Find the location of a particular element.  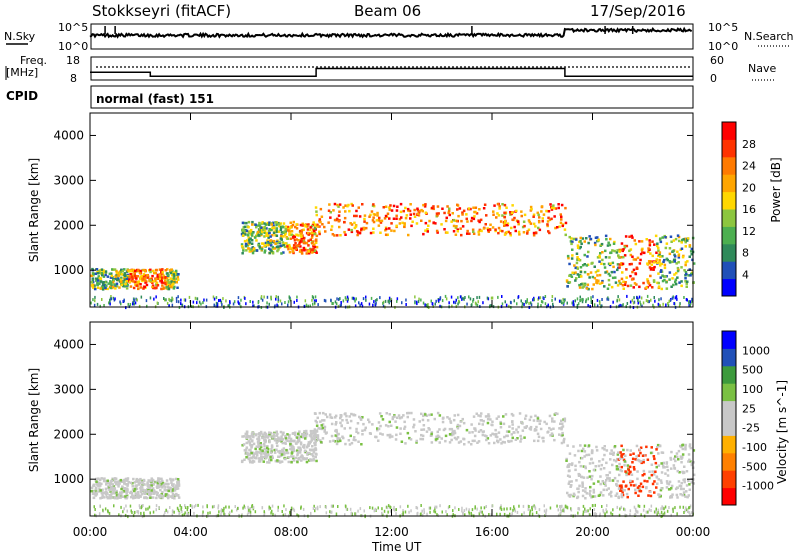

colorbar-tick-label: 25 is located at coordinates (749, 408).